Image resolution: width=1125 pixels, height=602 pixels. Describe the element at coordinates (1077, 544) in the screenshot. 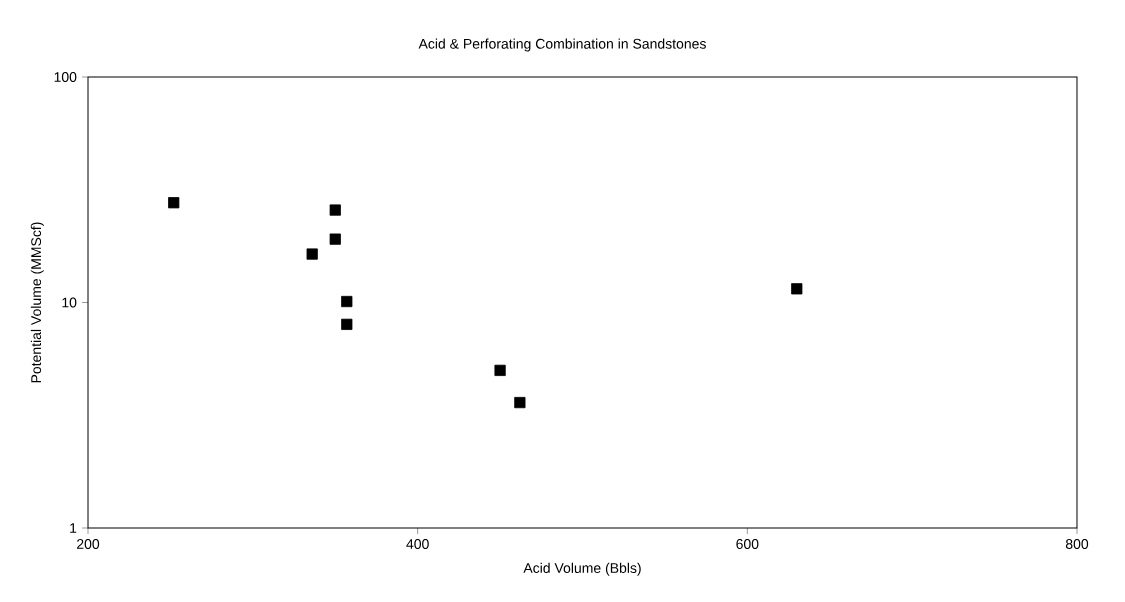

I see `x-tick-label: 800` at that location.